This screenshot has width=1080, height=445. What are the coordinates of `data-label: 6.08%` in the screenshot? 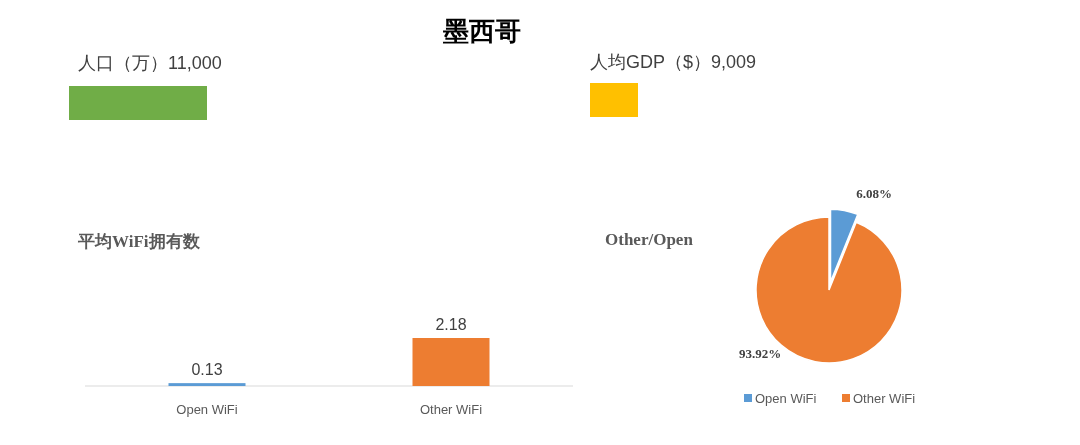 It's located at (874, 193).